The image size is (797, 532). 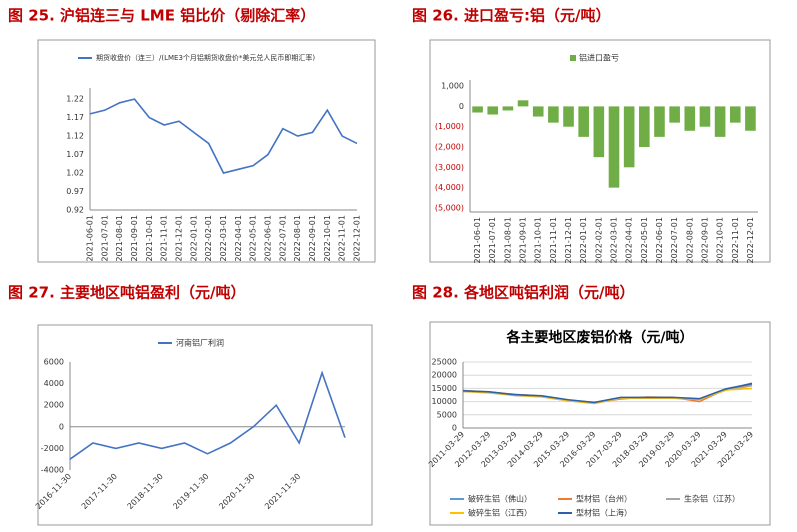 What do you see at coordinates (75, 191) in the screenshot?
I see `y-tick-label: 0.97` at bounding box center [75, 191].